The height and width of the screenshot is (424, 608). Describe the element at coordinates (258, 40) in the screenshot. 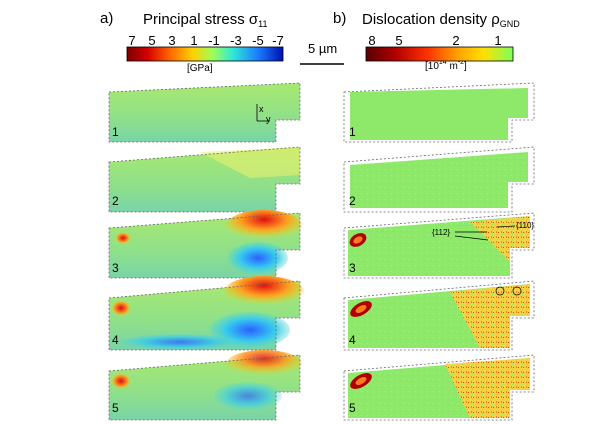

I see `a-tick-6: -5` at that location.